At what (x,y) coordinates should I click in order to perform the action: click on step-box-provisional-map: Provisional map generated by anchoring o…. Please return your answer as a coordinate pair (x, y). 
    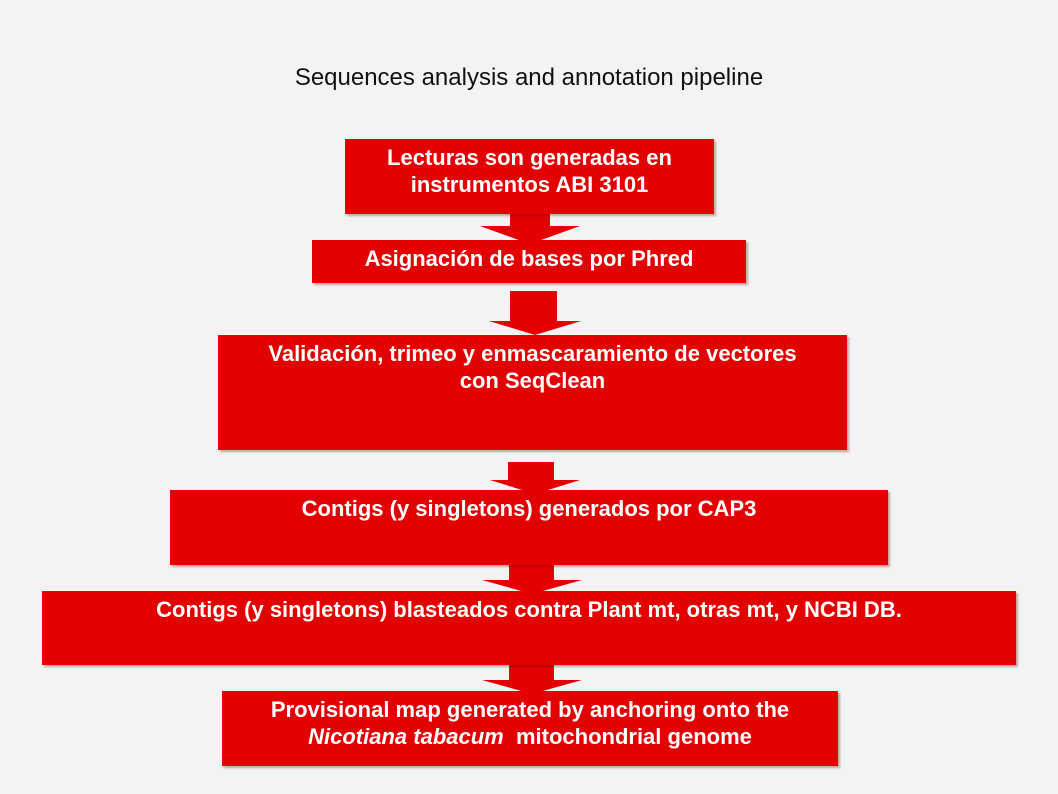
    Looking at the image, I should click on (530, 728).